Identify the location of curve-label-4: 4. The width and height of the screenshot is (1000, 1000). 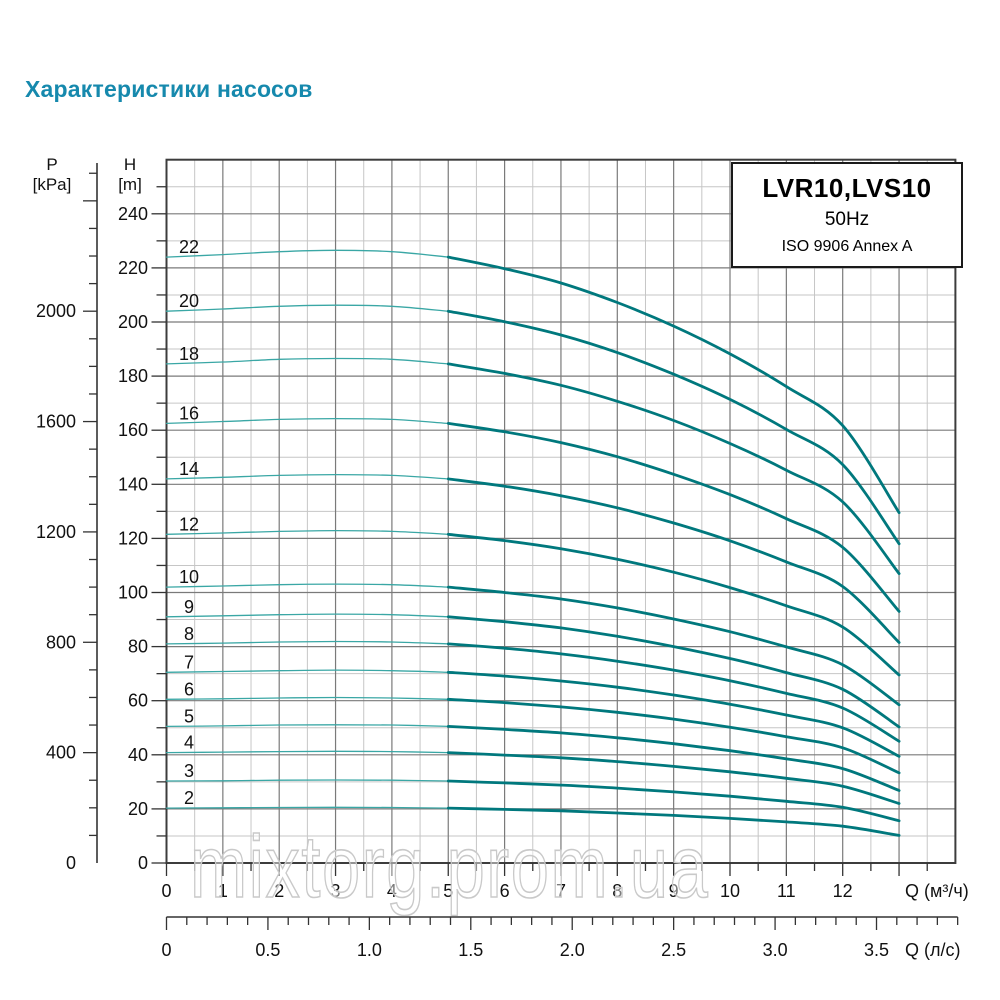
(189, 743).